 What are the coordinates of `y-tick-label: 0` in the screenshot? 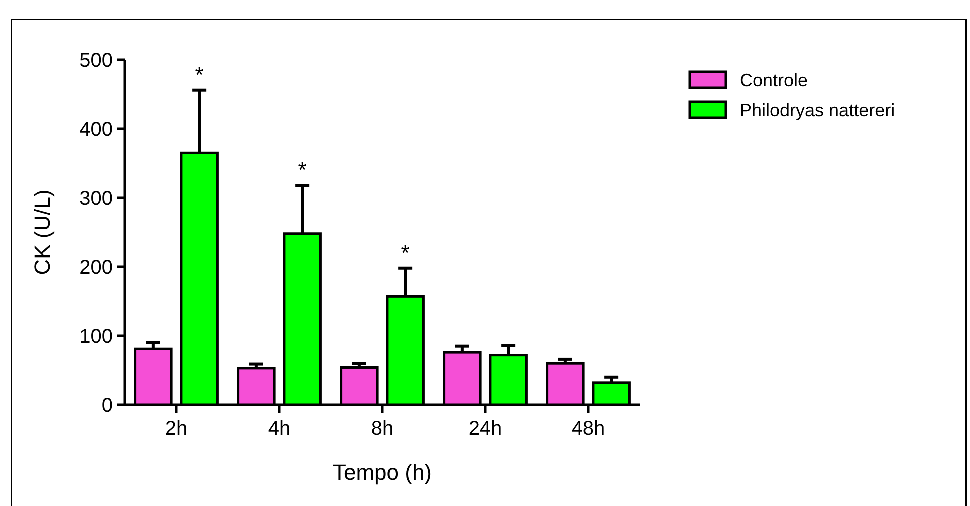 It's located at (107, 406).